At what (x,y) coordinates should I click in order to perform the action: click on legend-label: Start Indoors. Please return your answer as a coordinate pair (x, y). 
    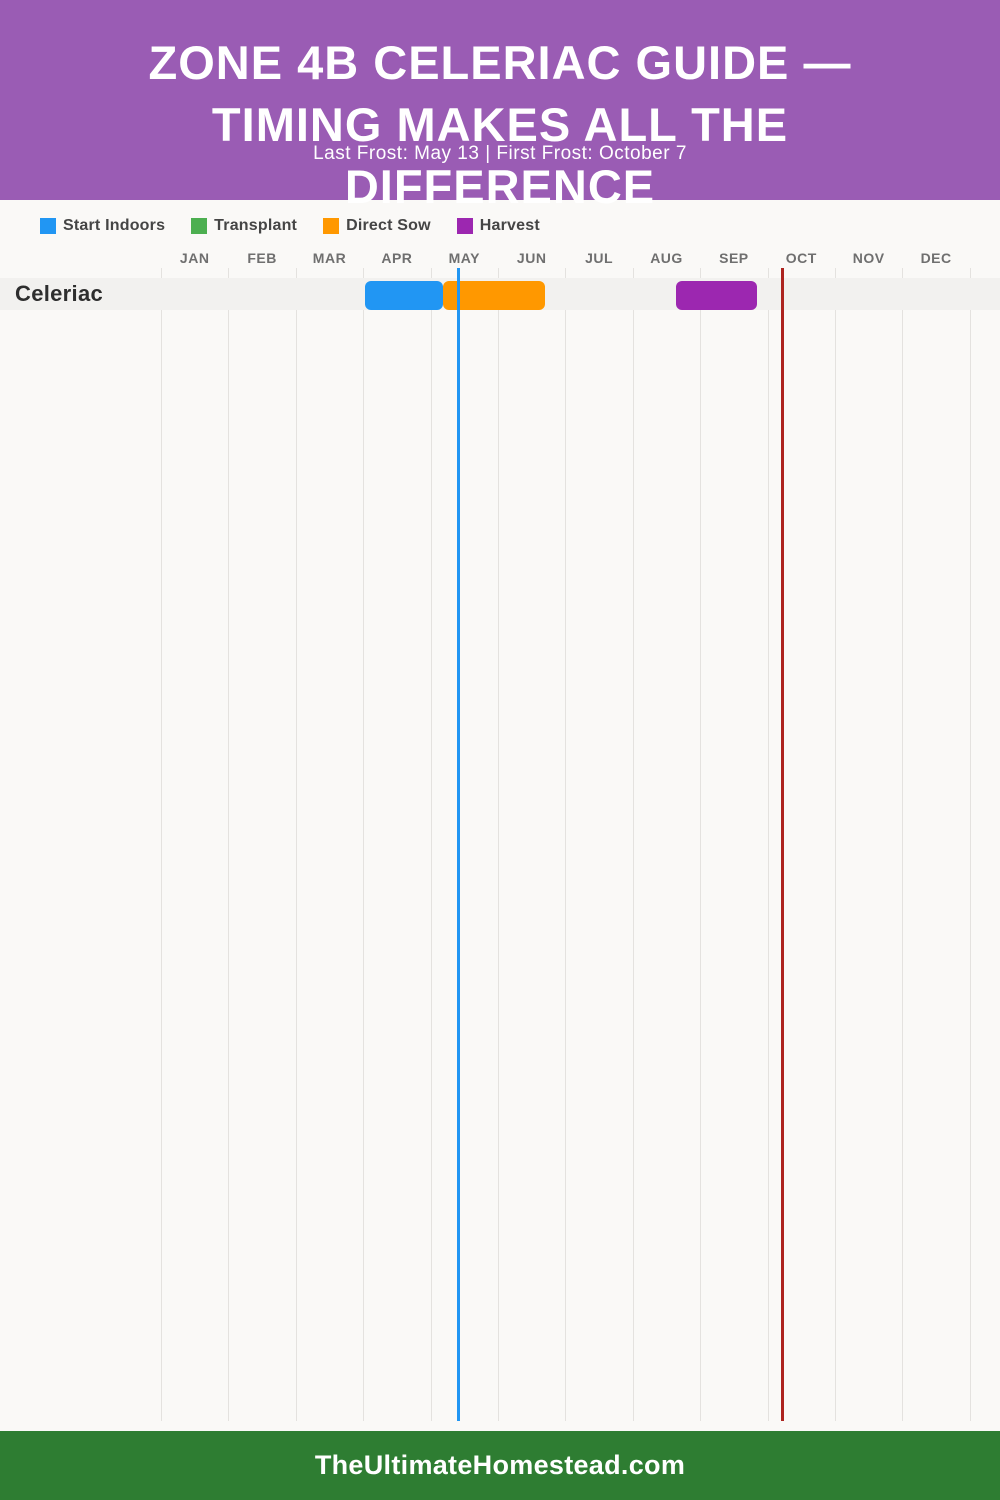
    Looking at the image, I should click on (114, 225).